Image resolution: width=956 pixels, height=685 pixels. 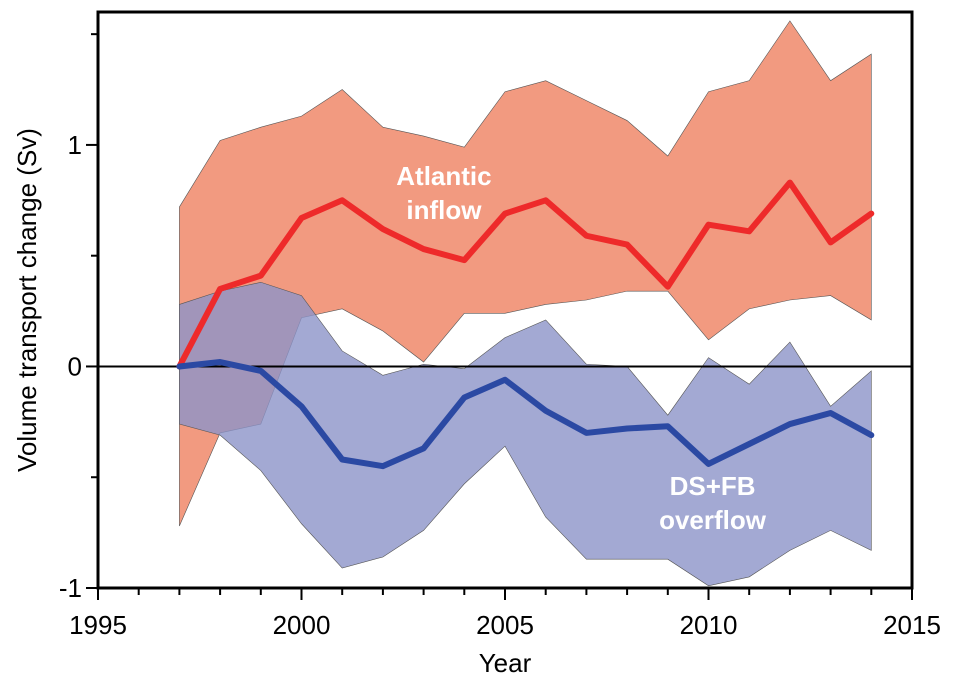 What do you see at coordinates (444, 210) in the screenshot?
I see `annotation-line: inflow` at bounding box center [444, 210].